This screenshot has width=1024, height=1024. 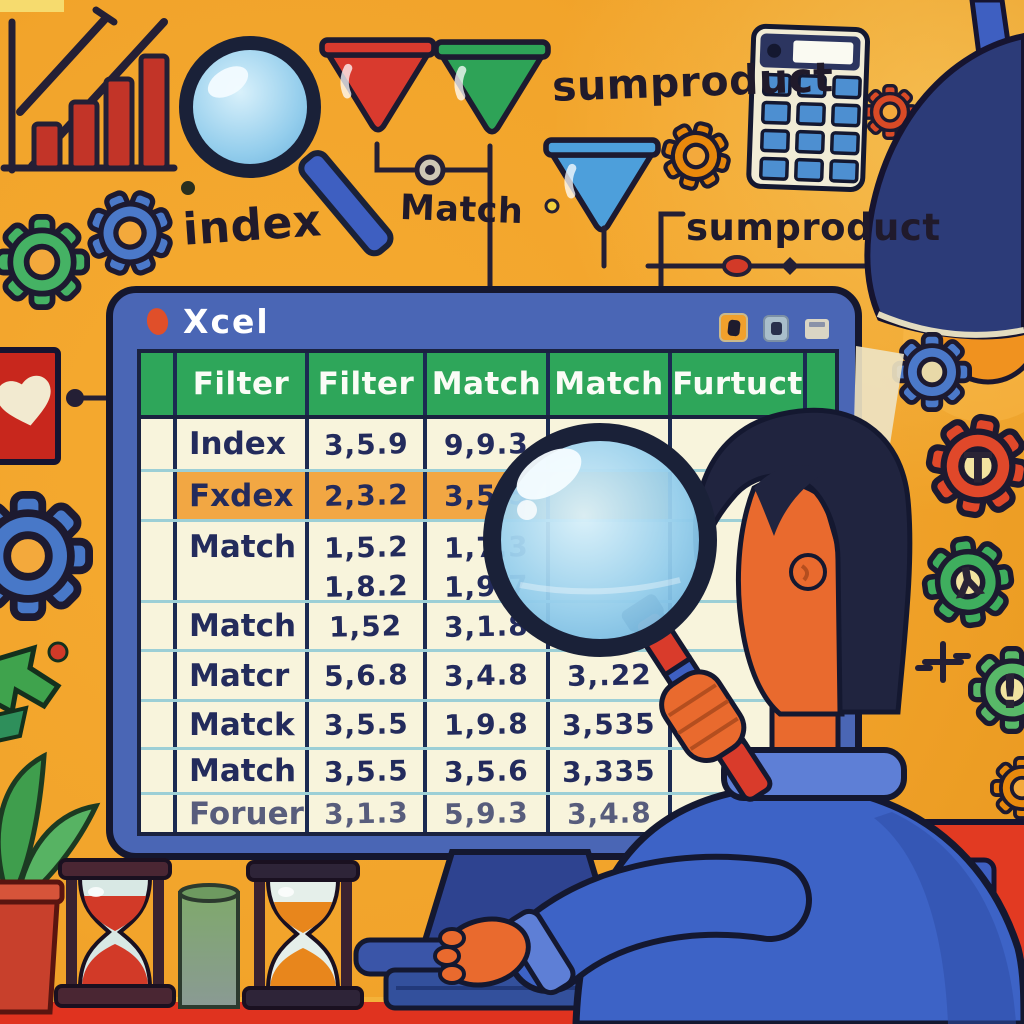 I want to click on person-hand, so click(x=485, y=952).